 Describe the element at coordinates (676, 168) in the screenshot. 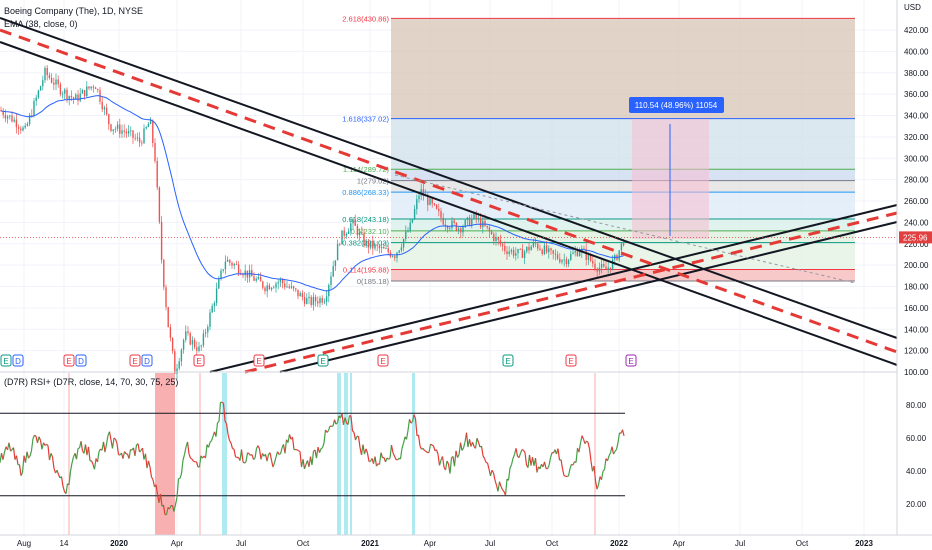

I see `price-range-measure: 110.54 (48.96%) 11054` at that location.